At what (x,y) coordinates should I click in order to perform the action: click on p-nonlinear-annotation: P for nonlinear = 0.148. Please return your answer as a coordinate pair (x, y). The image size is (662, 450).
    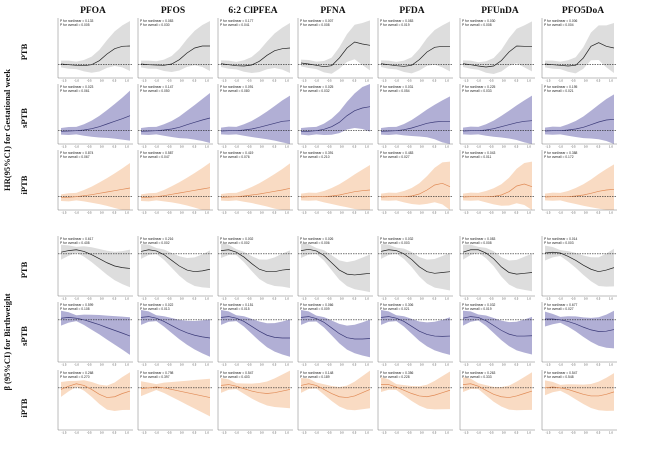
    Looking at the image, I should click on (317, 373).